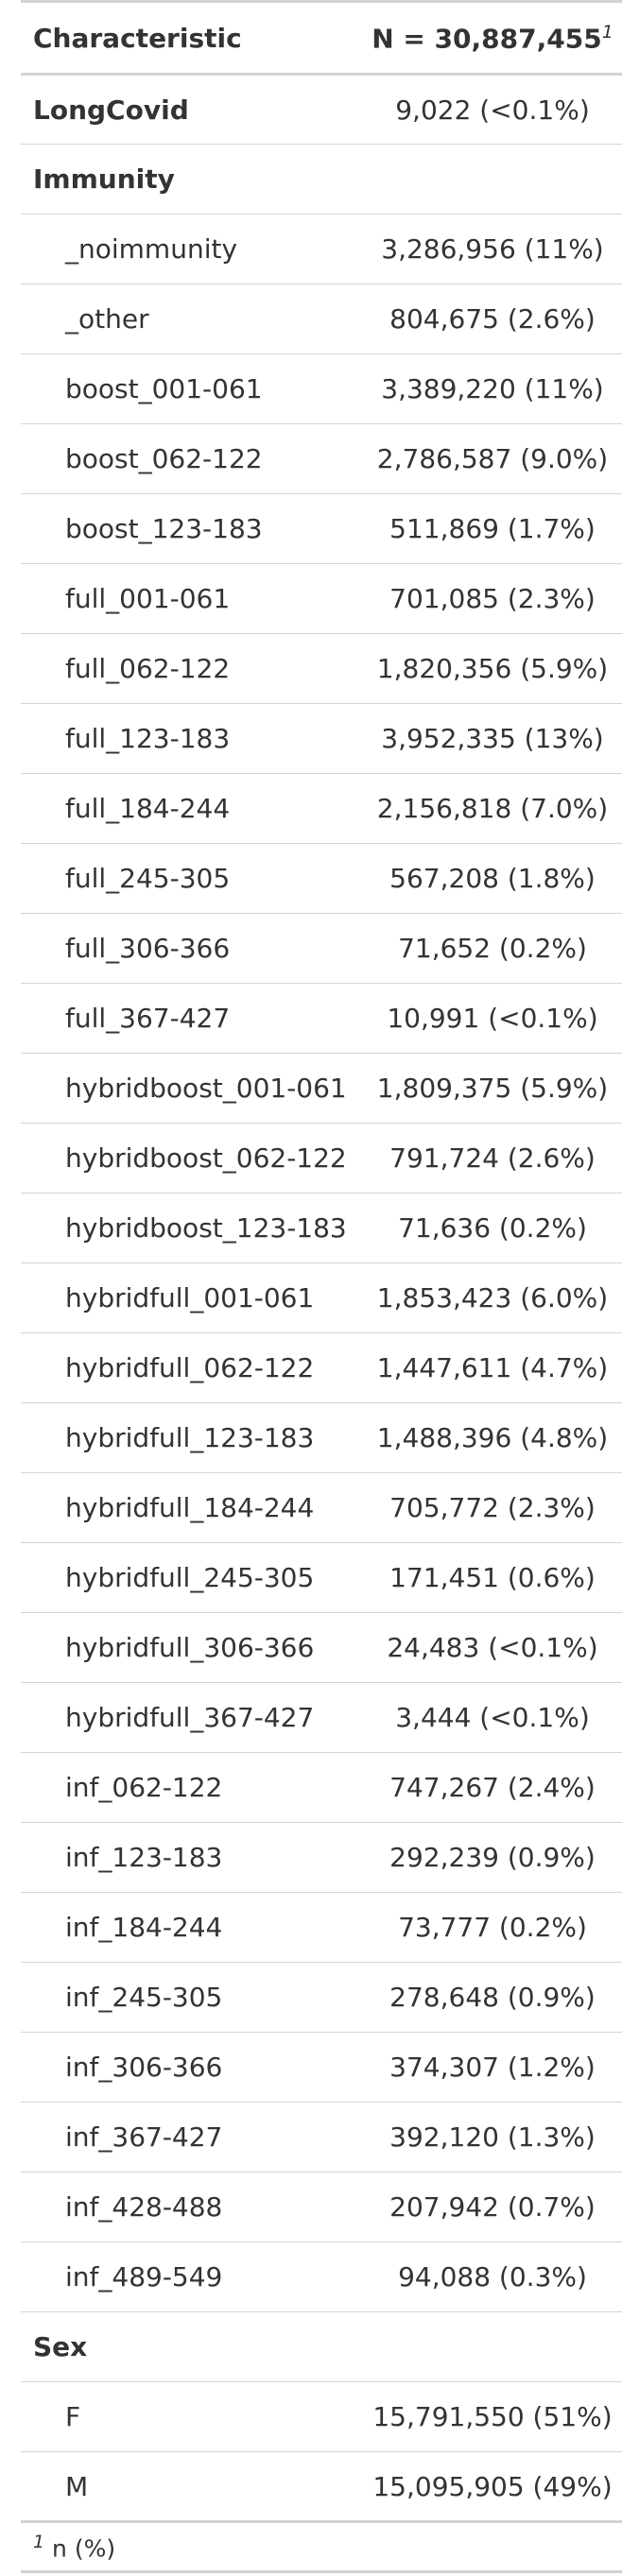 This screenshot has width=622, height=2576. What do you see at coordinates (493, 1018) in the screenshot?
I see `row-value: 10,991 (<0.1%)` at bounding box center [493, 1018].